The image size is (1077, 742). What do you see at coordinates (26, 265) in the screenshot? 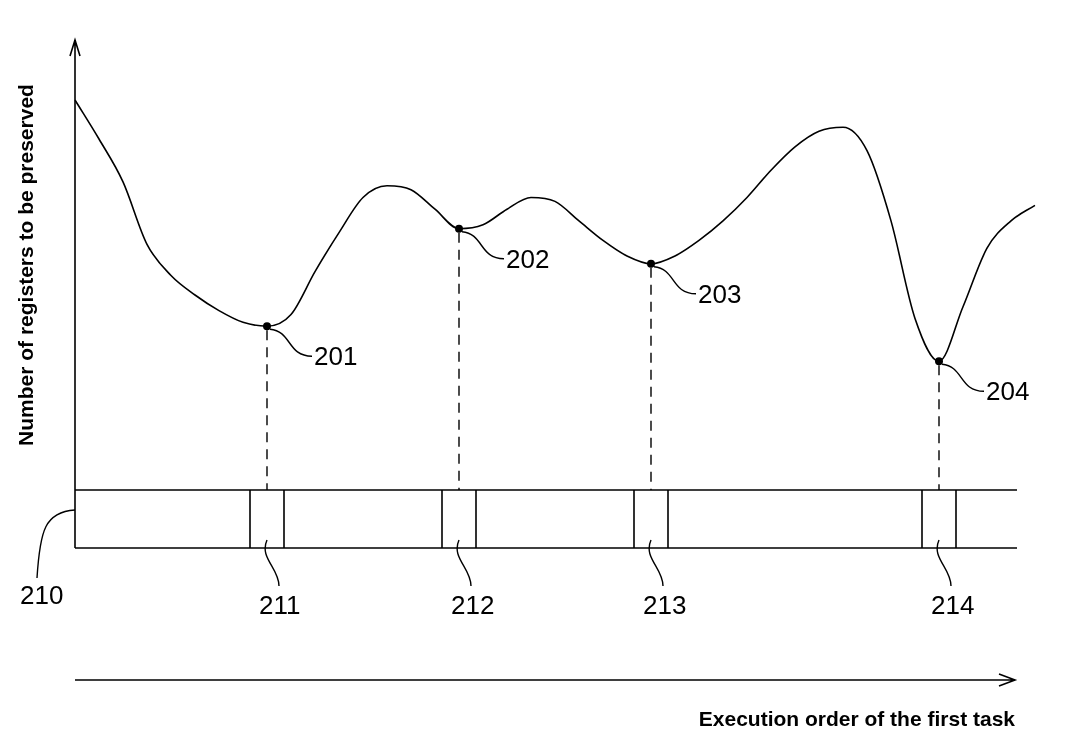
I see `y-axis-title: Number of registers to be preserved` at bounding box center [26, 265].